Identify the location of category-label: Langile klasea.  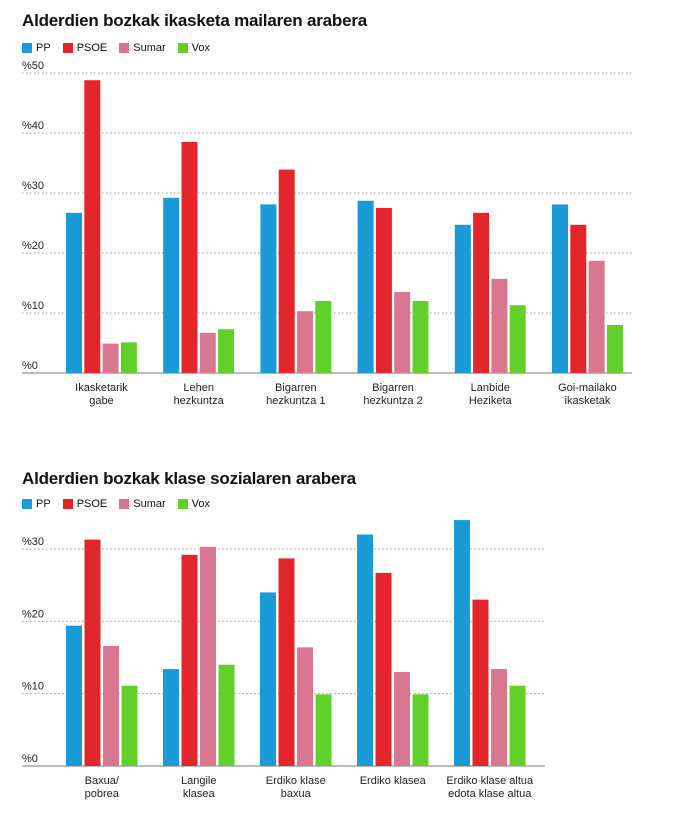
(198, 787).